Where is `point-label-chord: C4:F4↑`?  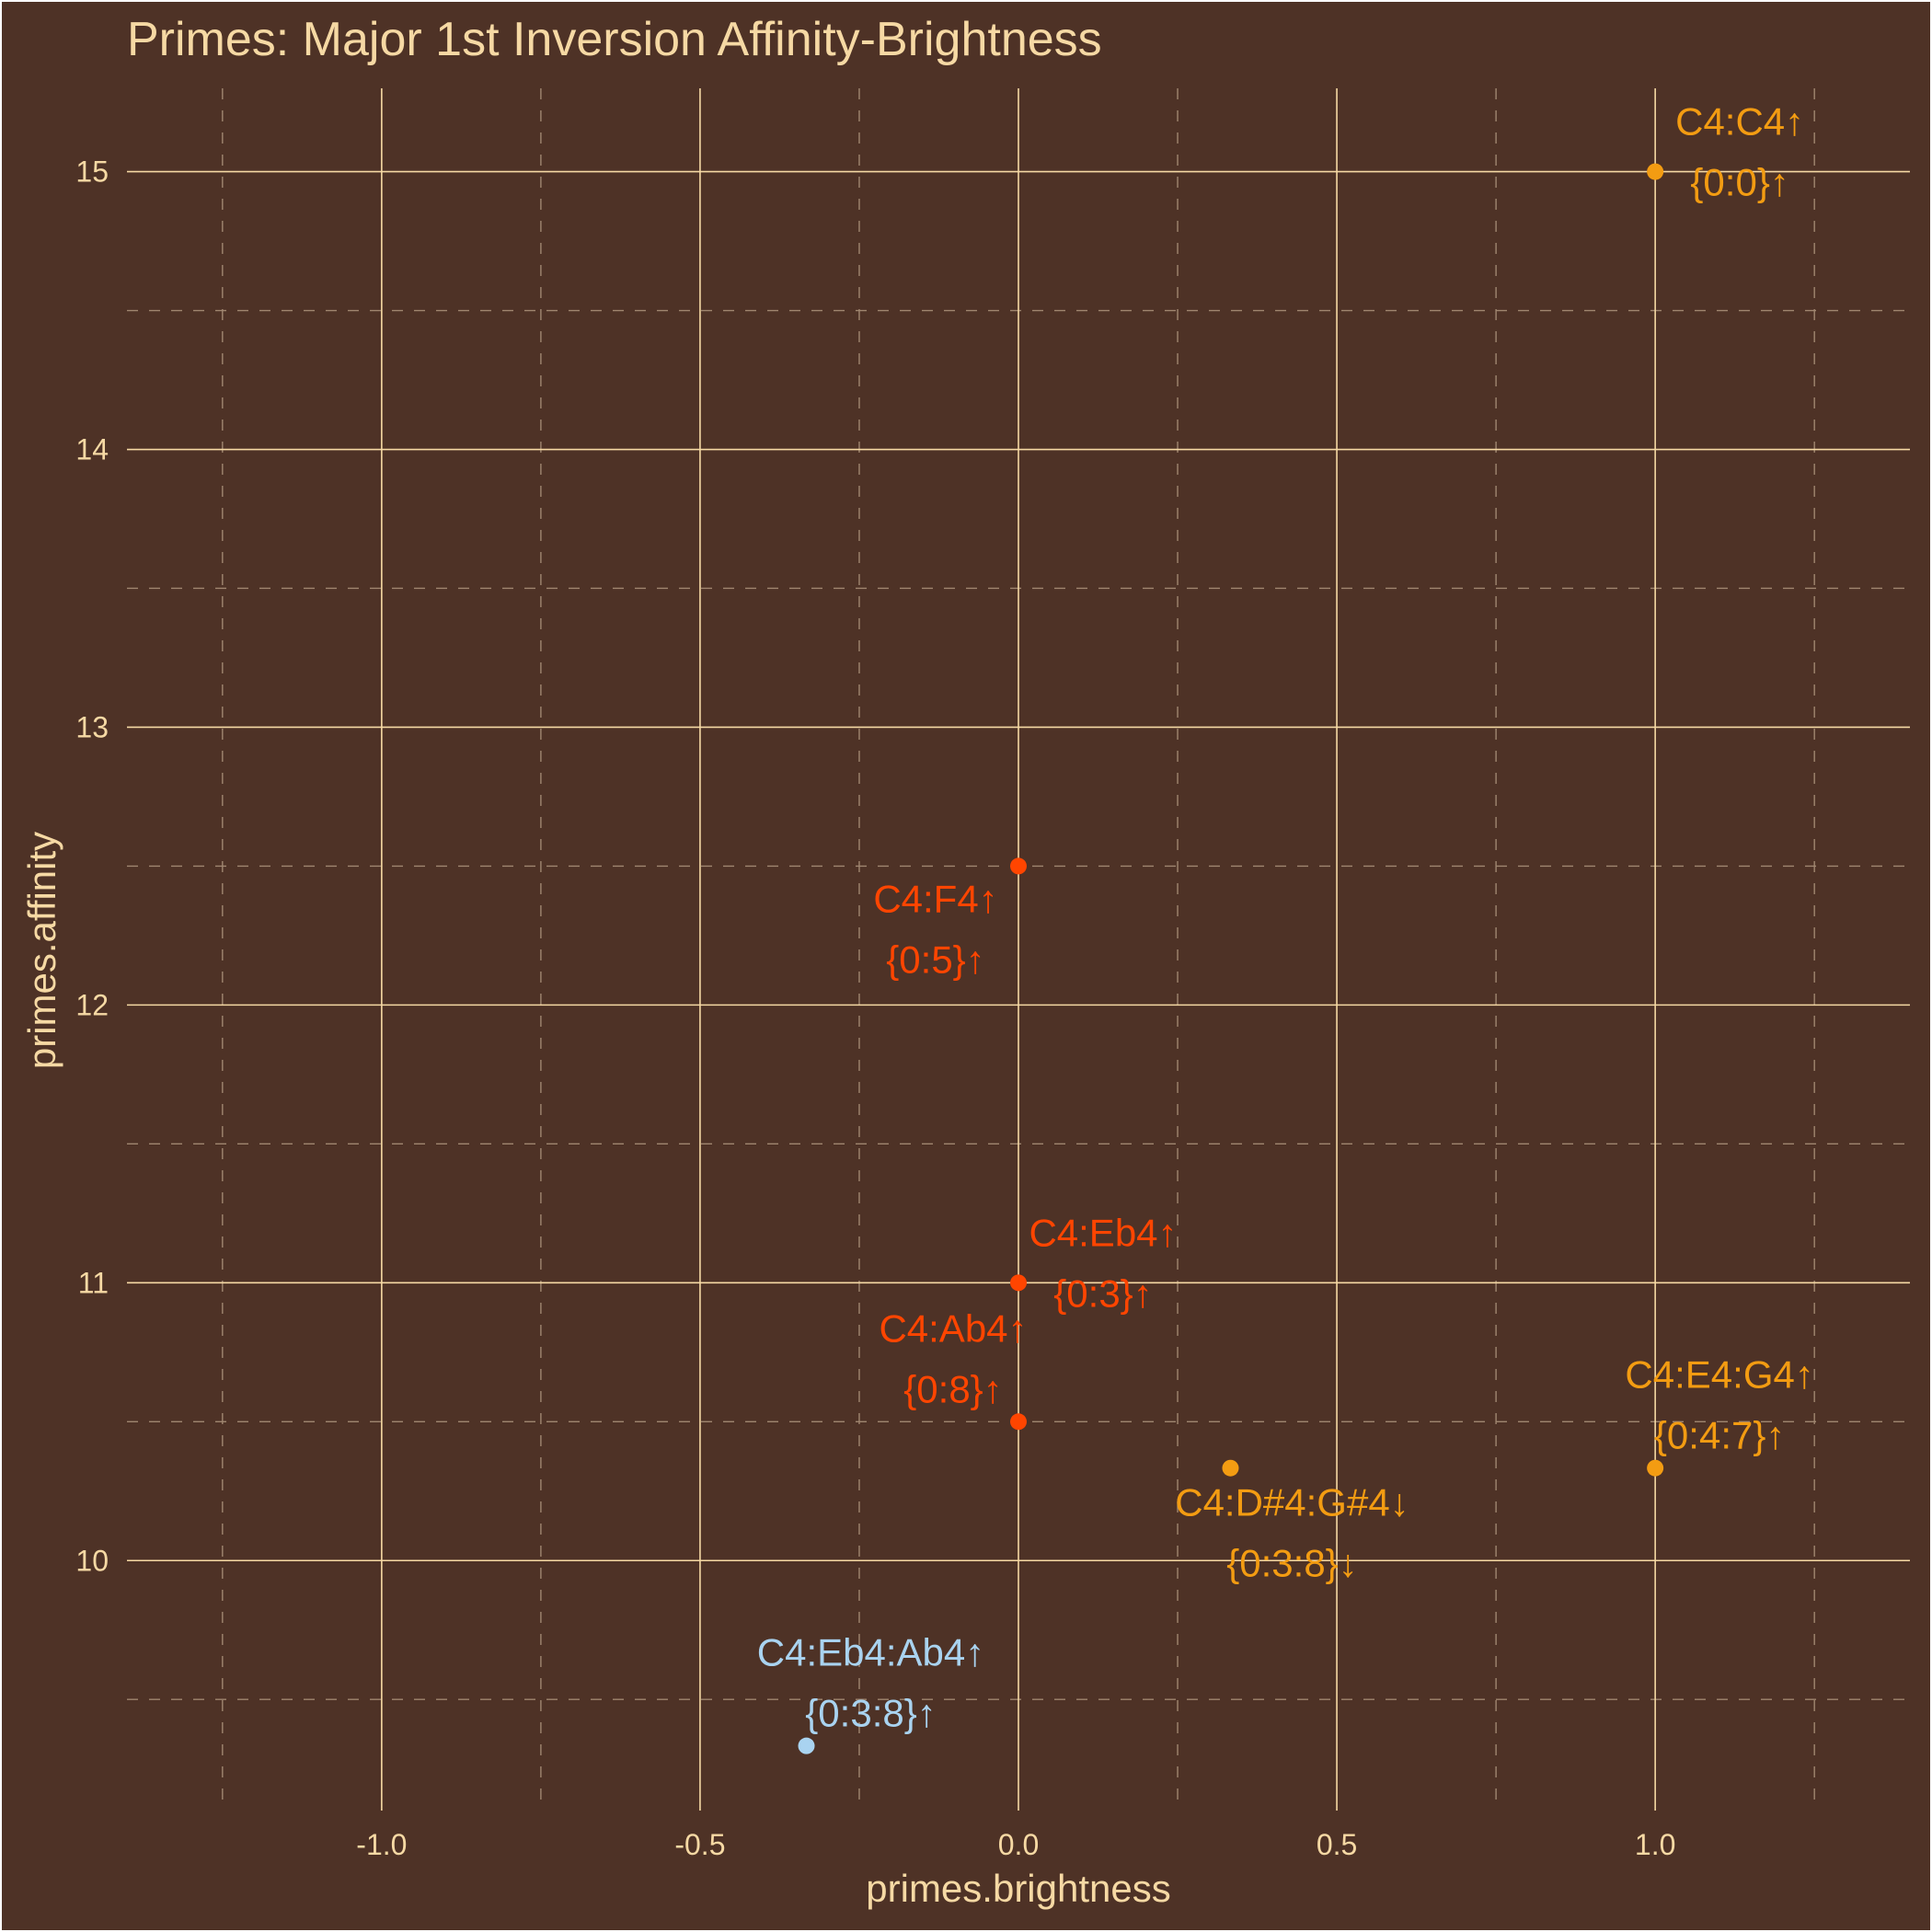 point-label-chord: C4:F4↑ is located at coordinates (935, 898).